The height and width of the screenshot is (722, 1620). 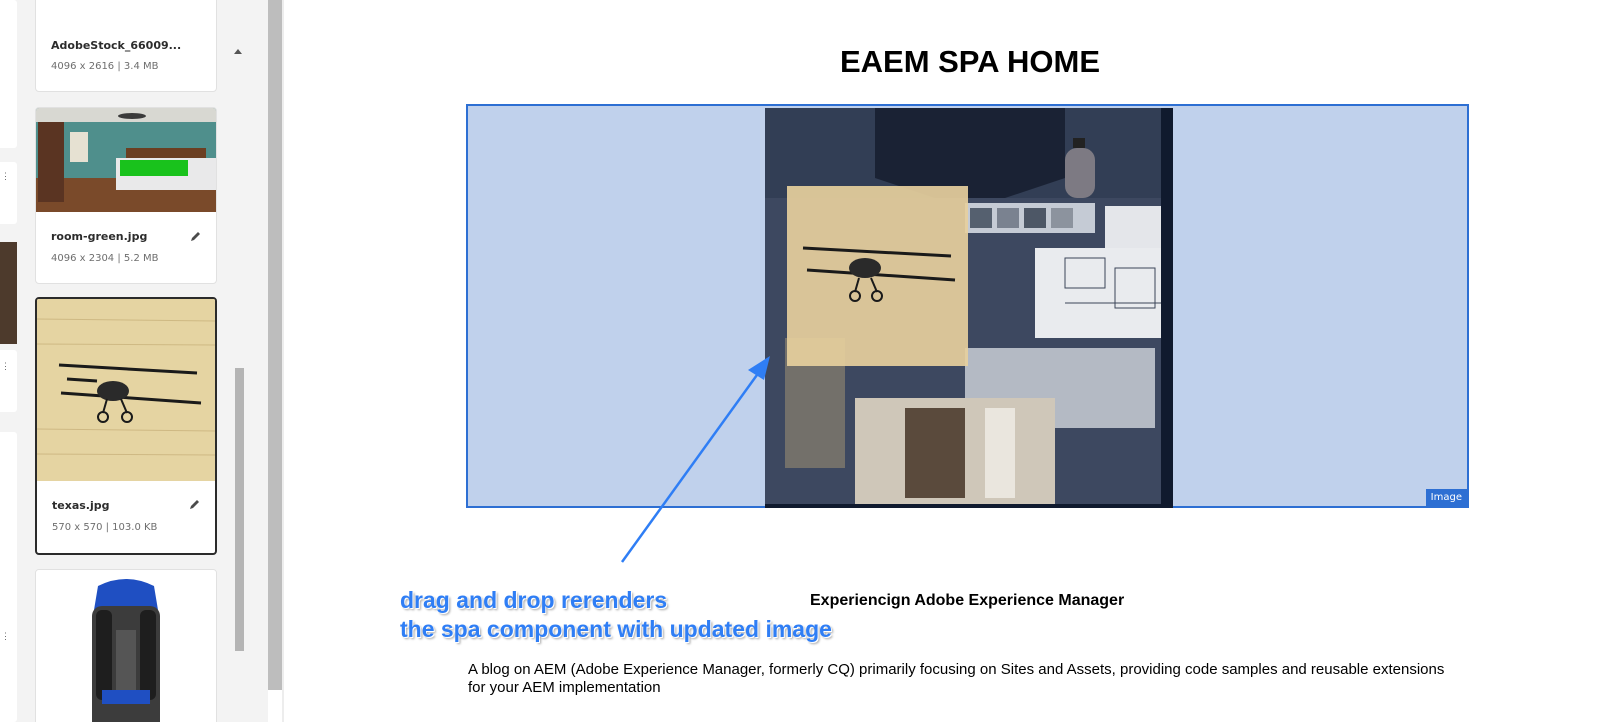 I want to click on room-thumbnail, so click(x=126, y=160).